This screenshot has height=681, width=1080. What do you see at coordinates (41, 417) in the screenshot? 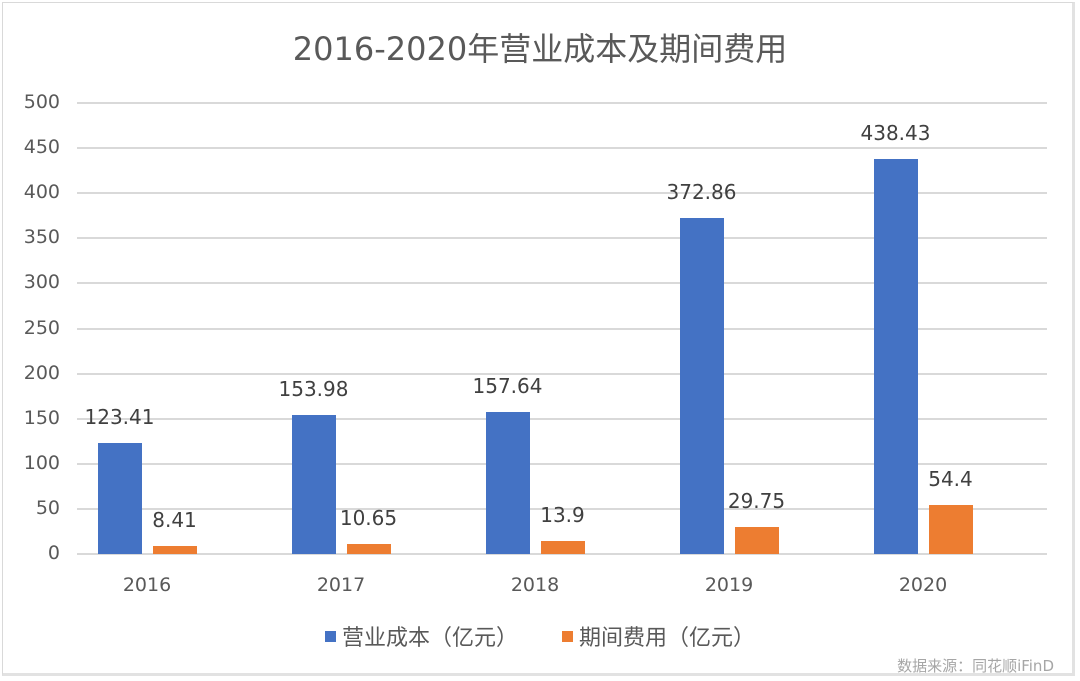
I see `y-tick-label: 150` at bounding box center [41, 417].